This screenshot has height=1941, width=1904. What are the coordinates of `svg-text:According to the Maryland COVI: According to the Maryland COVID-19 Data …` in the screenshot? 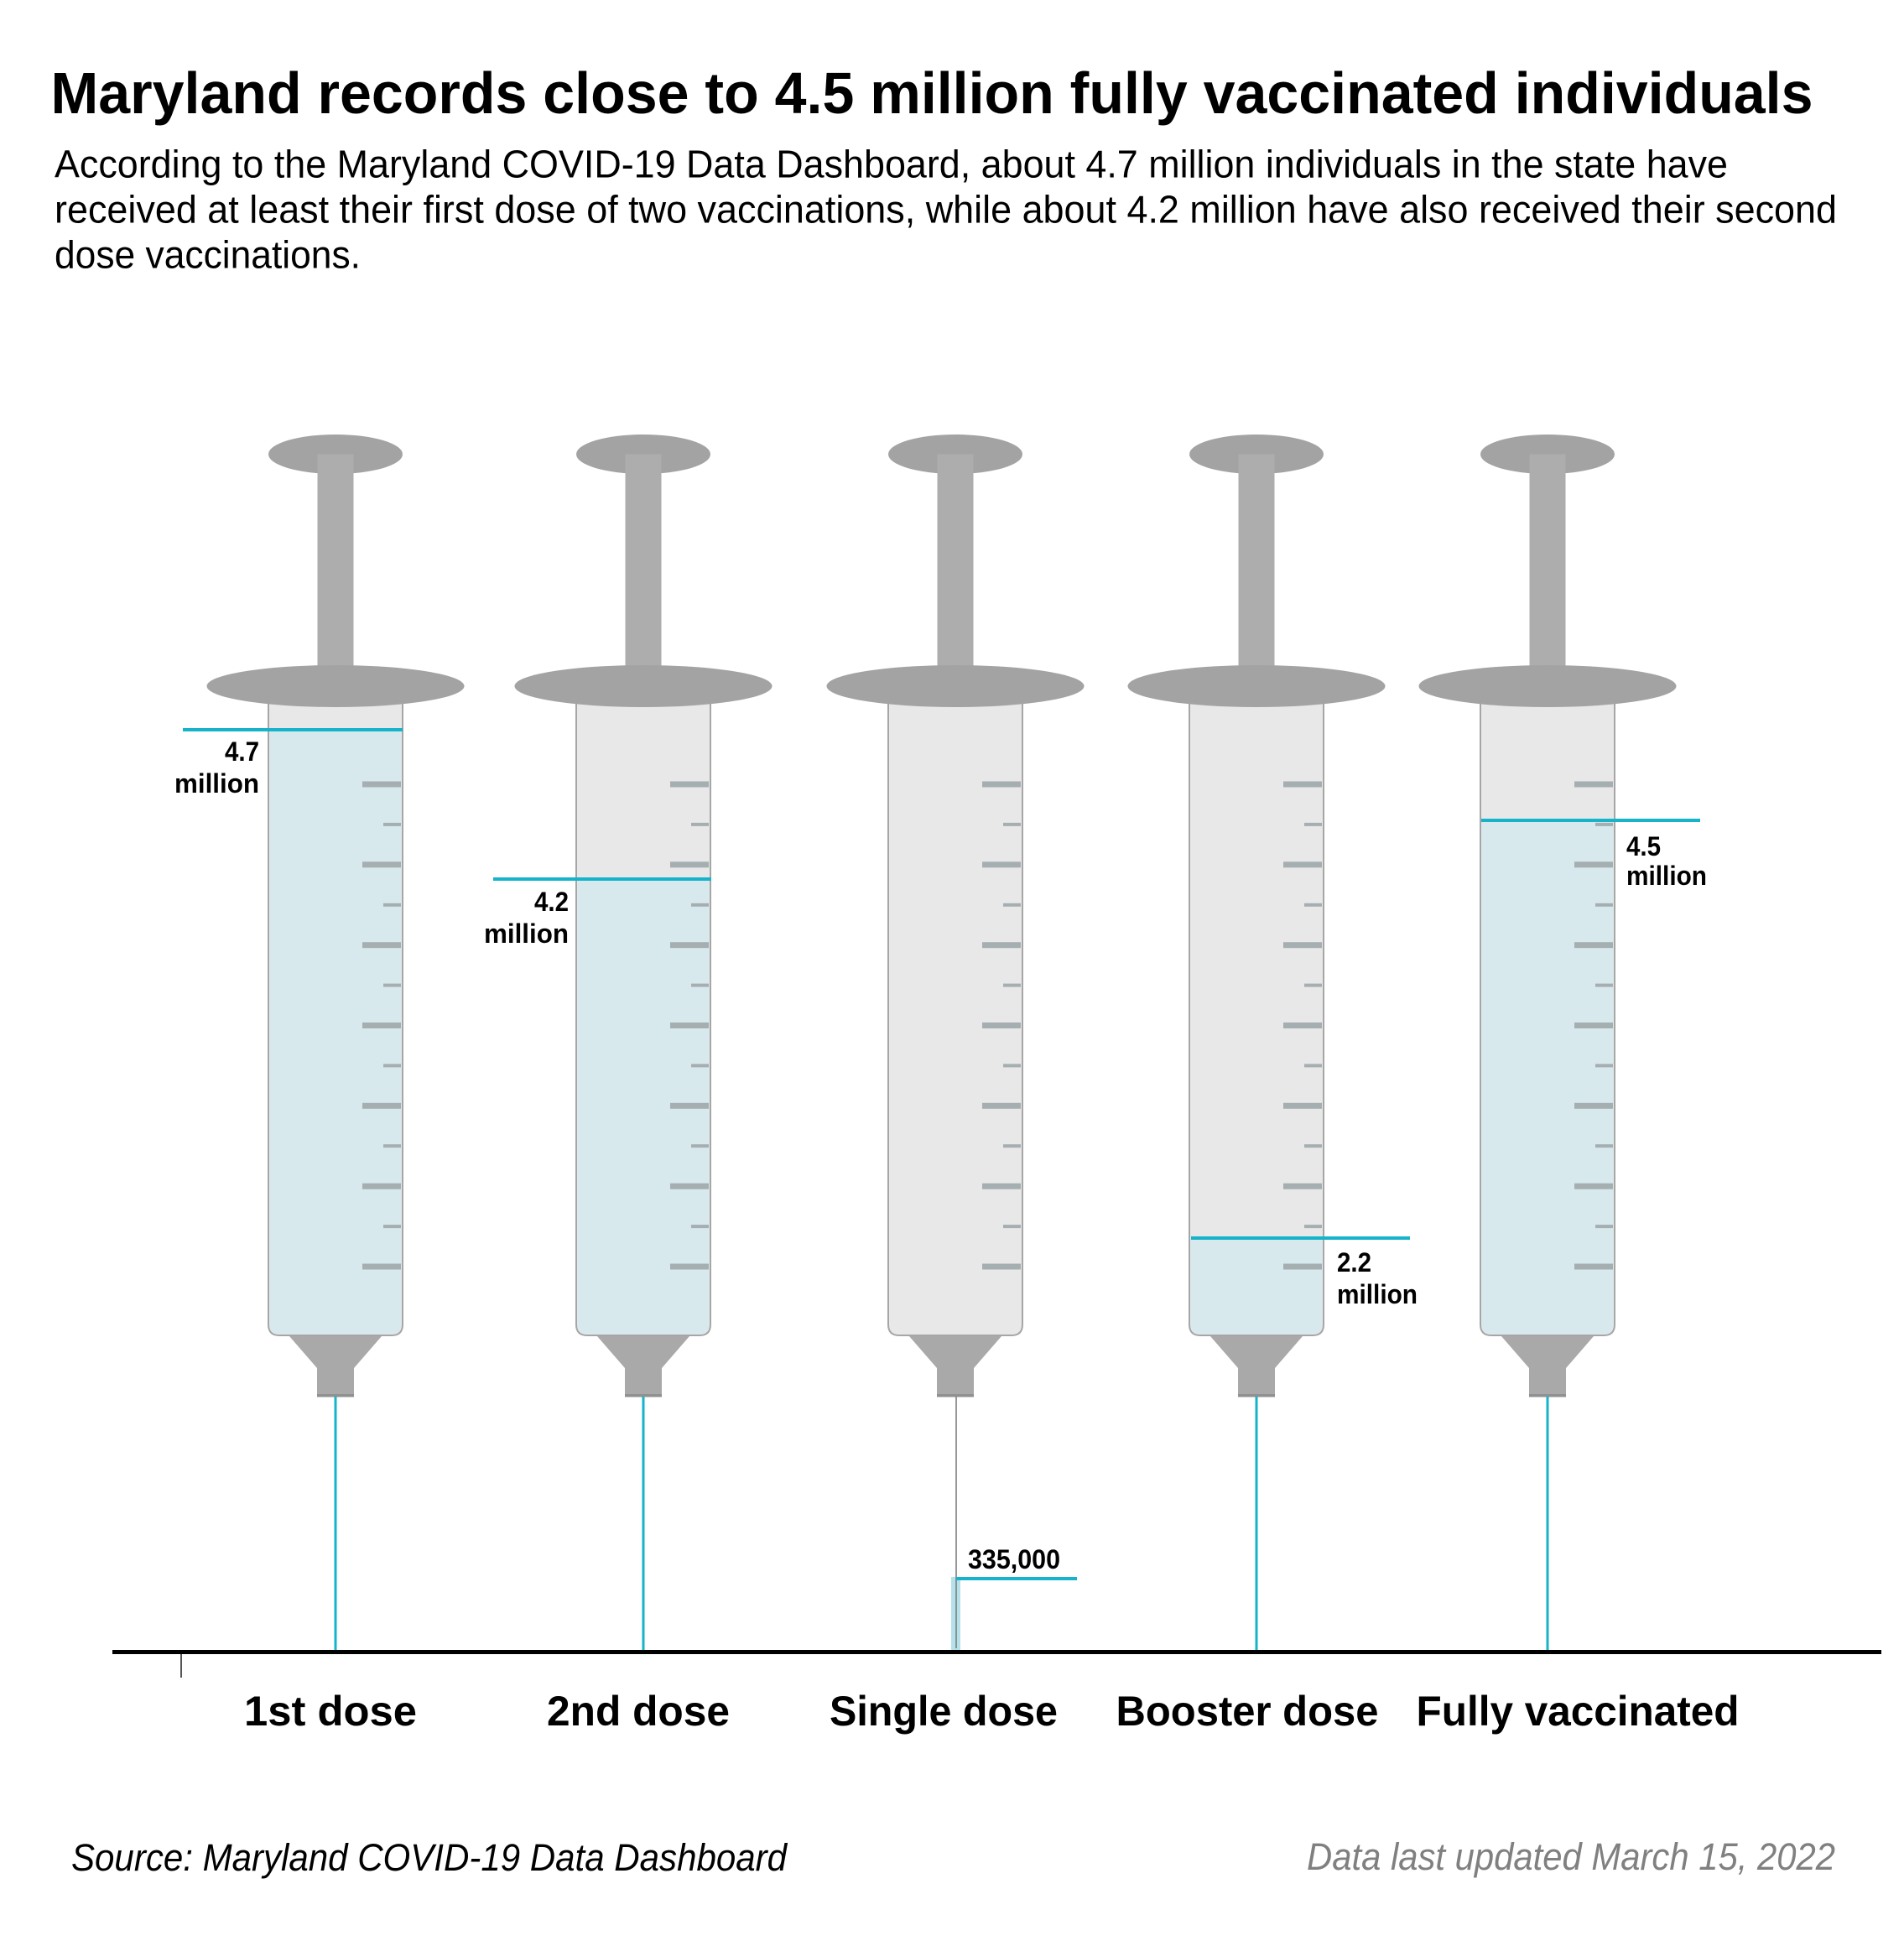 It's located at (892, 164).